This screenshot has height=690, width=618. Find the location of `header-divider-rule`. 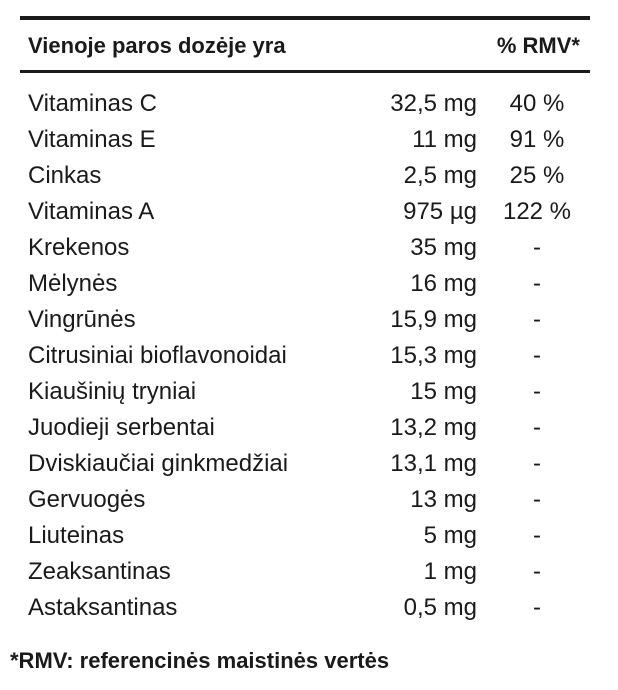

header-divider-rule is located at coordinates (305, 71).